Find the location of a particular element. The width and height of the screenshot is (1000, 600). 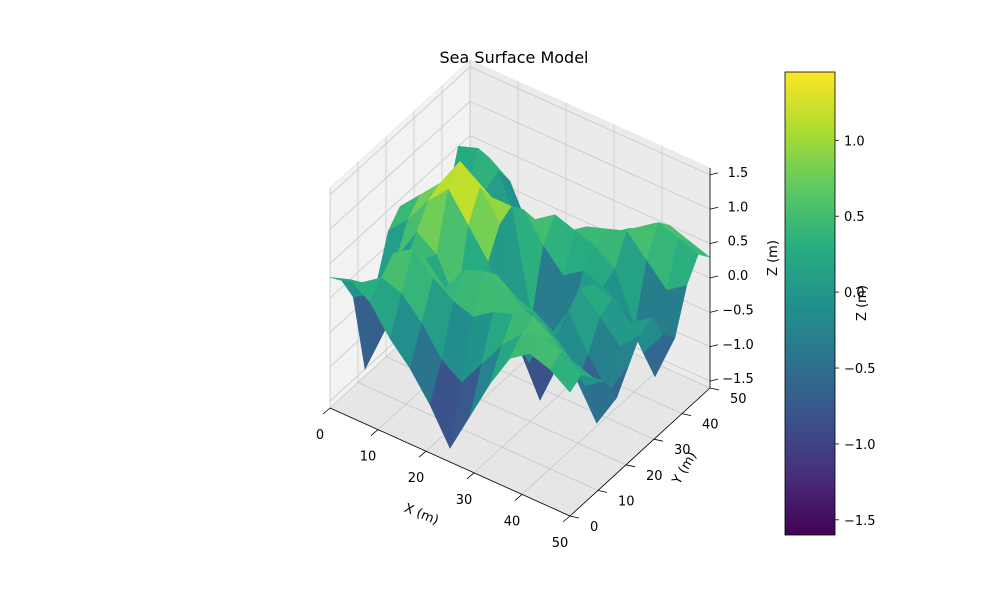

y-tick-label: 50 is located at coordinates (738, 399).